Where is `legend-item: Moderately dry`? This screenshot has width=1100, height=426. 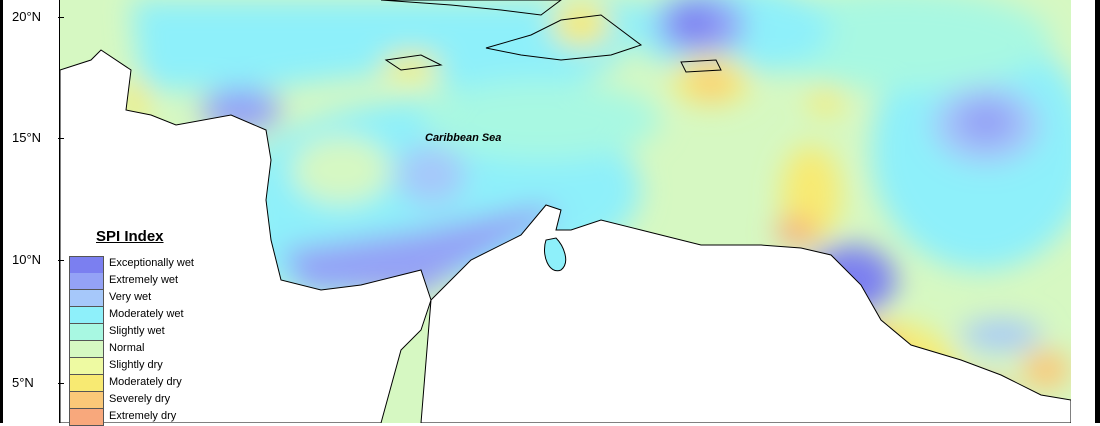 legend-item: Moderately dry is located at coordinates (154, 383).